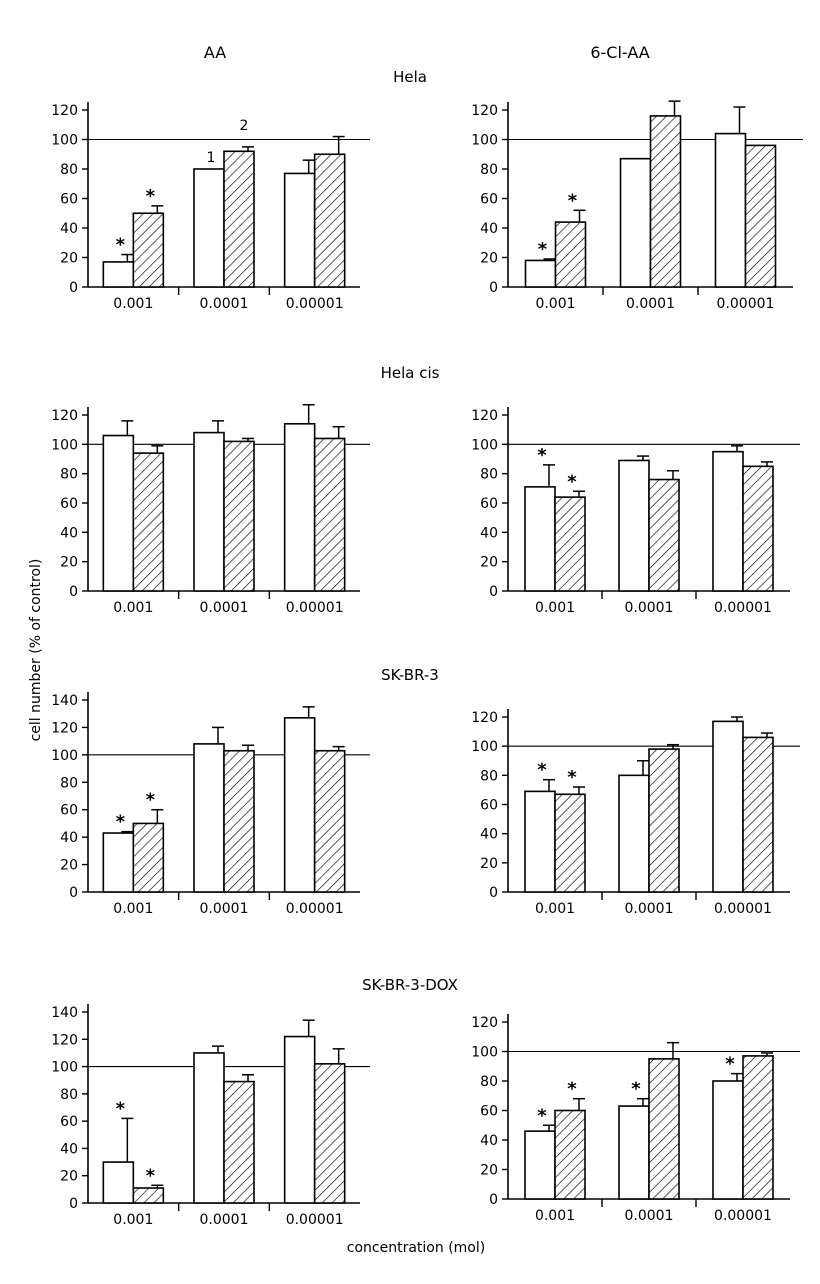  What do you see at coordinates (244, 126) in the screenshot?
I see `bar-number-2: 2` at bounding box center [244, 126].